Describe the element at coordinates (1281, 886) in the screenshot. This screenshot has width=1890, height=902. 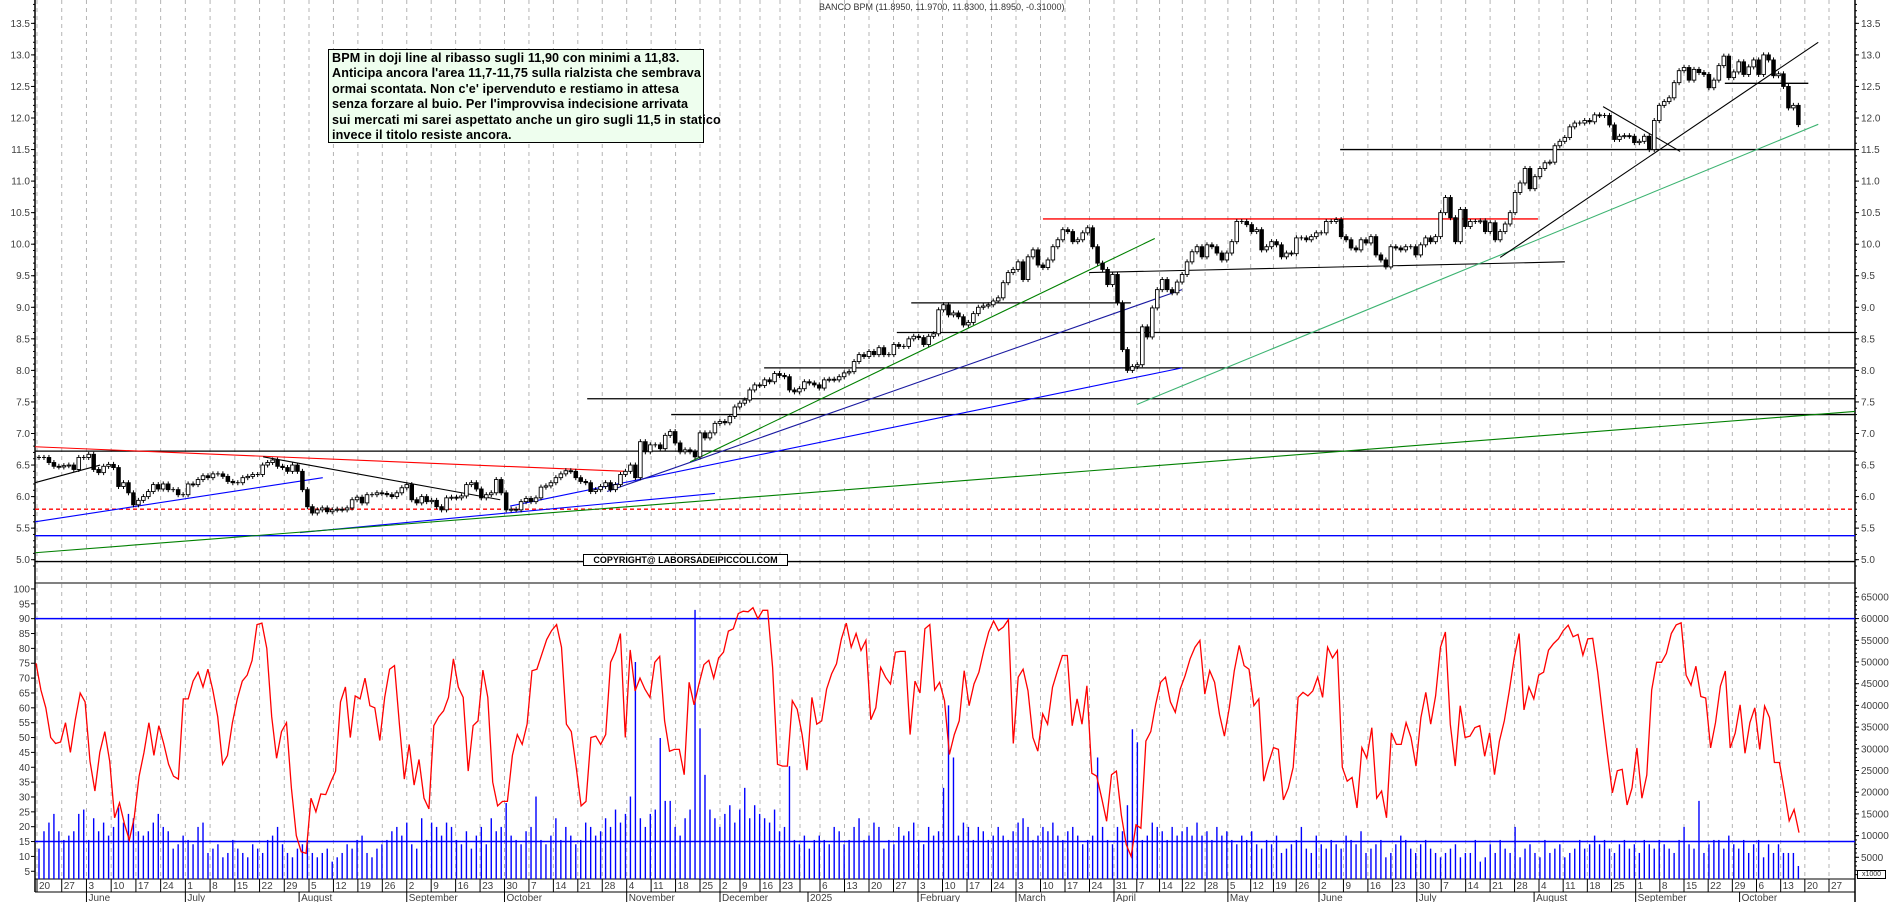
I see `date-tick-label: 19` at that location.